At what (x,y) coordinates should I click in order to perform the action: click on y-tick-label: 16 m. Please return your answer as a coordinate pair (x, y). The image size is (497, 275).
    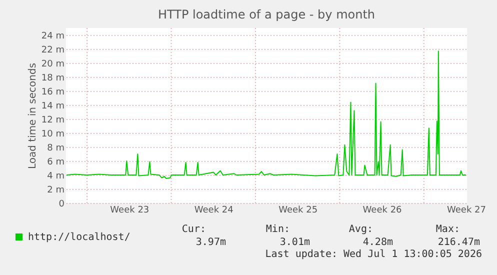
    Looking at the image, I should click on (52, 93).